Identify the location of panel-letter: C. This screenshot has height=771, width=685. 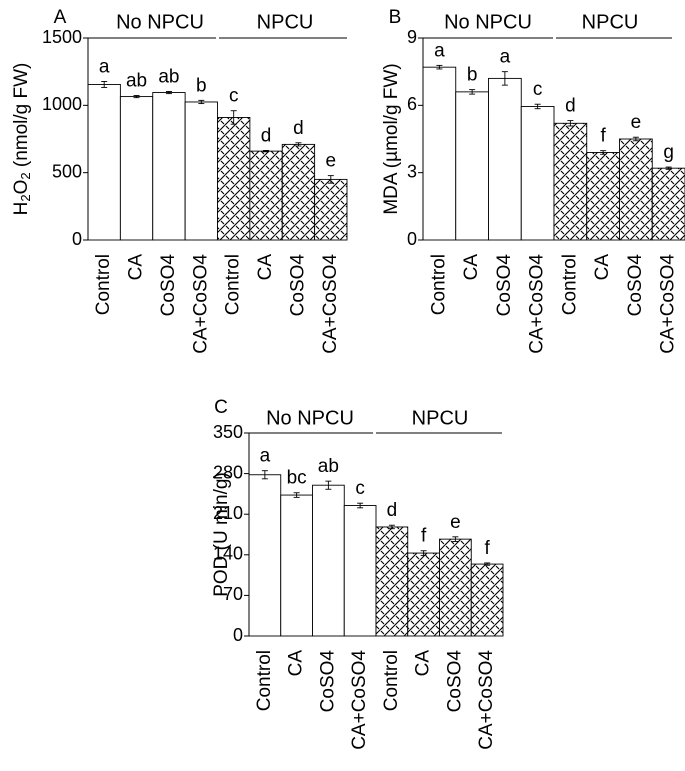
(221, 407).